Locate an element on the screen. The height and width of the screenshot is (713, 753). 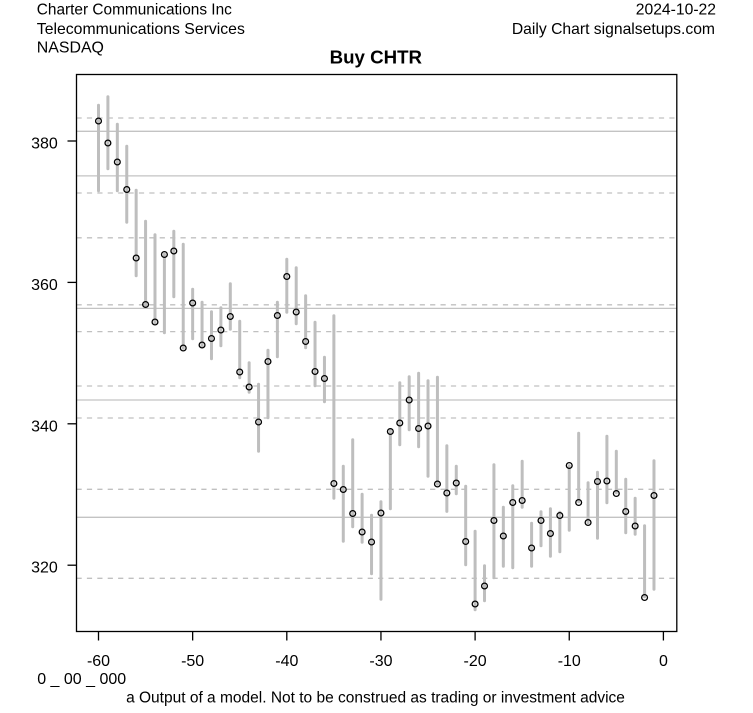
svg-text: NASDAQ is located at coordinates (70, 48).